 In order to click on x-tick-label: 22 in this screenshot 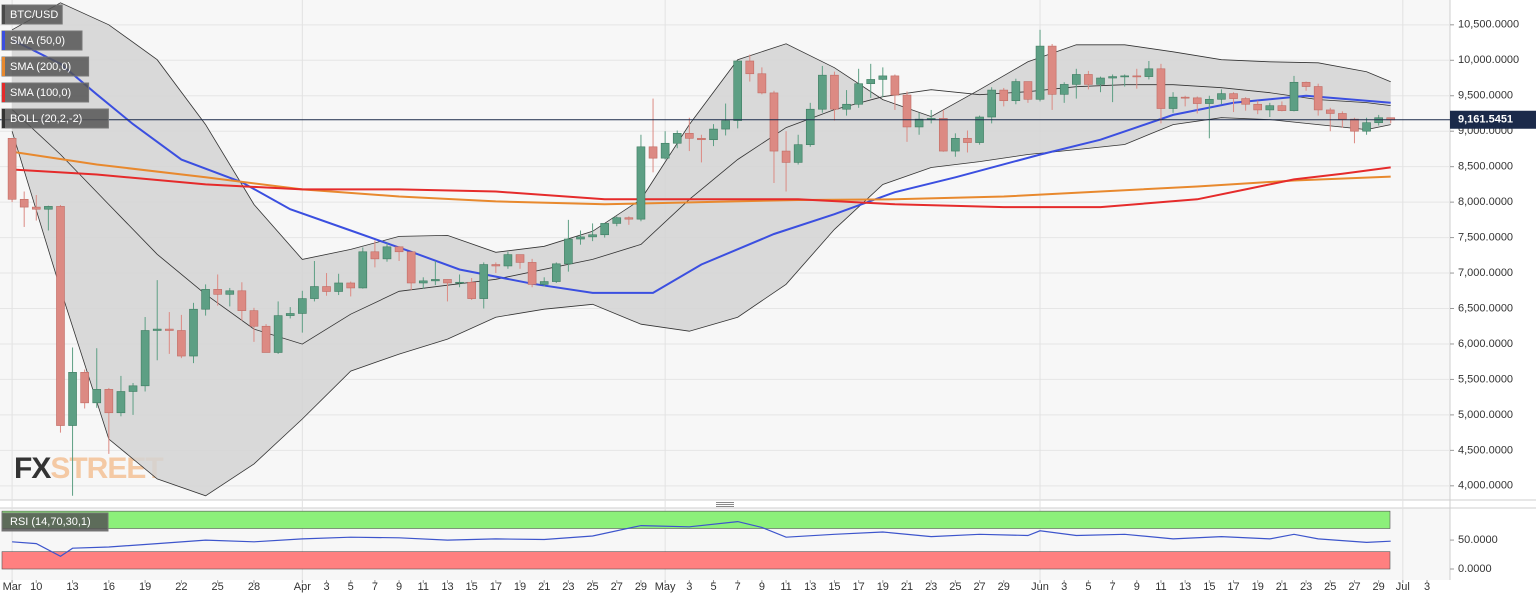, I will do `click(181, 587)`.